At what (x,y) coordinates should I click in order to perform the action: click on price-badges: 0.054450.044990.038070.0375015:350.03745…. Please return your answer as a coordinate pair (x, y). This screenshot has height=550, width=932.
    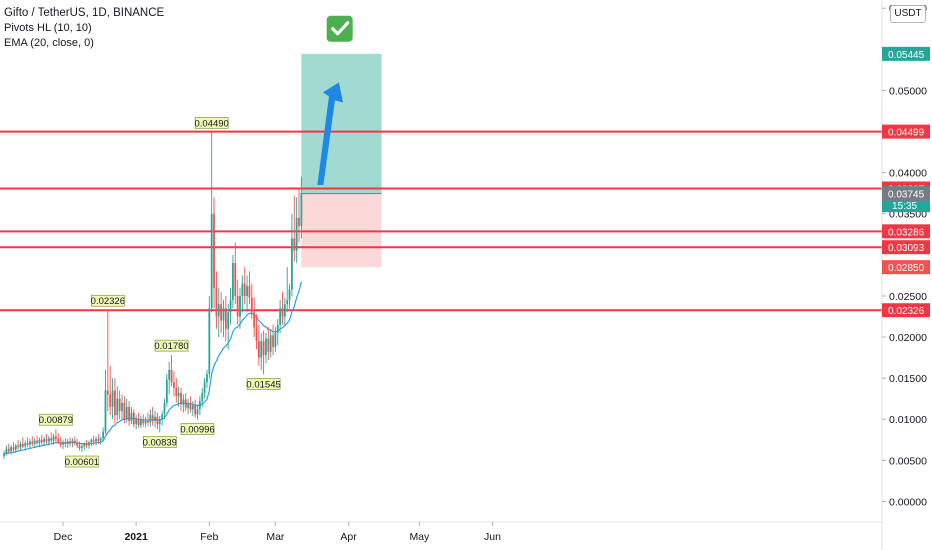
    Looking at the image, I should click on (906, 182).